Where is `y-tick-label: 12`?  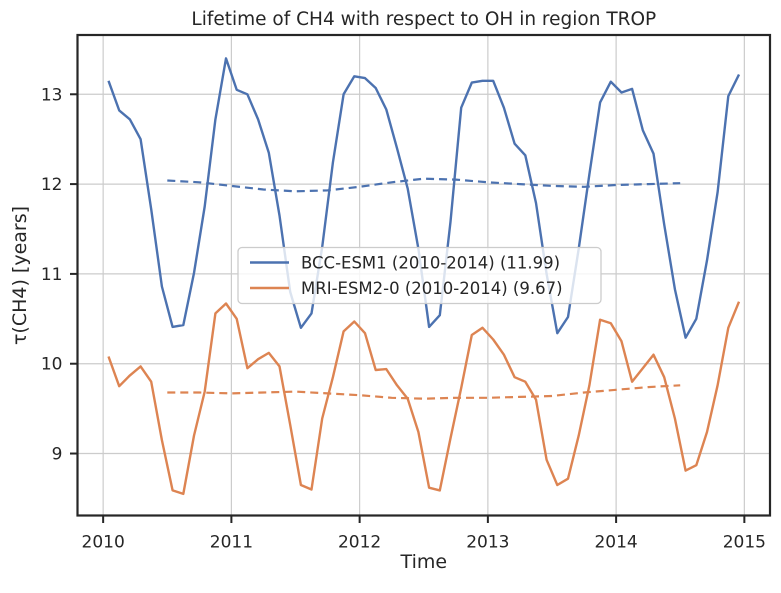
y-tick-label: 12 is located at coordinates (52, 185).